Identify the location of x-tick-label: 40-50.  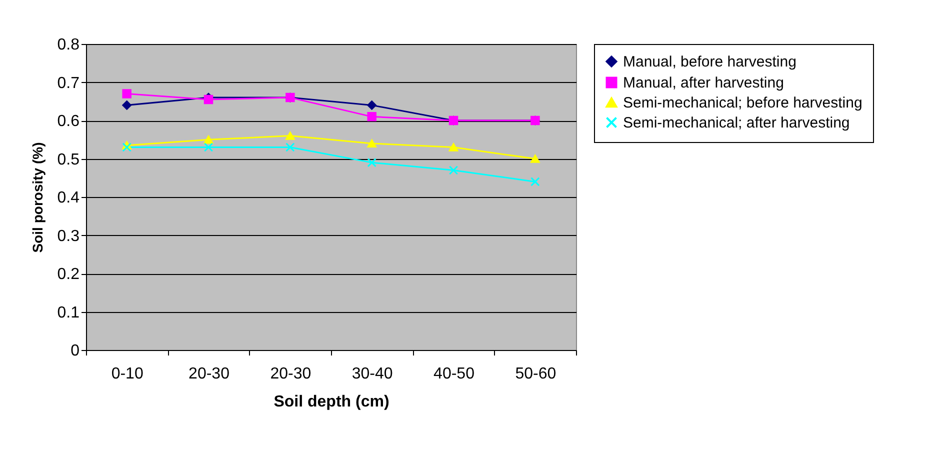
(454, 374).